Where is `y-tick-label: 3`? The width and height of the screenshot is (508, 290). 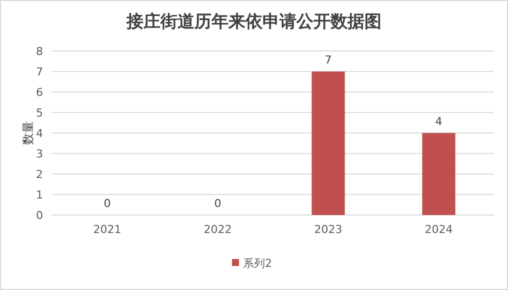
y-tick-label: 3 is located at coordinates (39, 154).